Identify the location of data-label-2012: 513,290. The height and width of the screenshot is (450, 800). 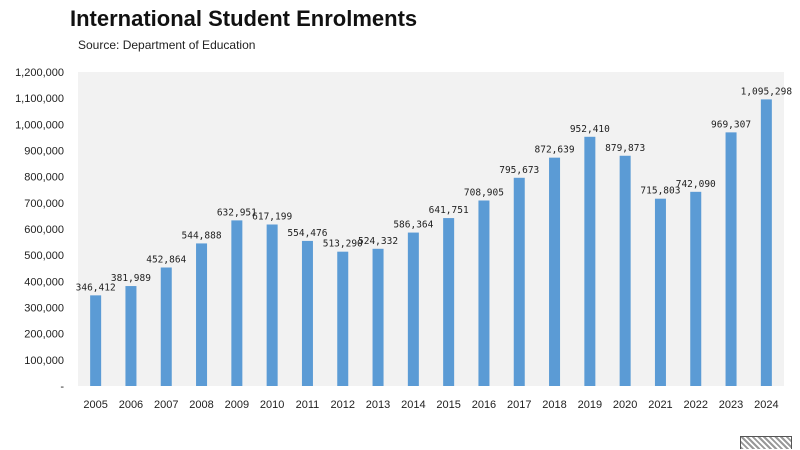
(343, 244).